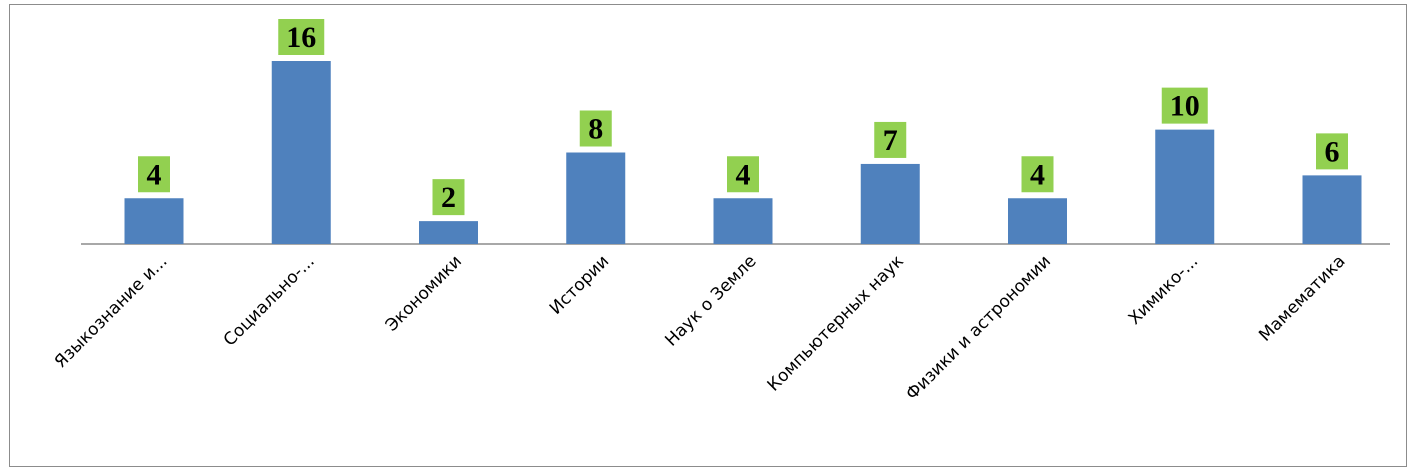  I want to click on data-label-9: 6, so click(1332, 151).